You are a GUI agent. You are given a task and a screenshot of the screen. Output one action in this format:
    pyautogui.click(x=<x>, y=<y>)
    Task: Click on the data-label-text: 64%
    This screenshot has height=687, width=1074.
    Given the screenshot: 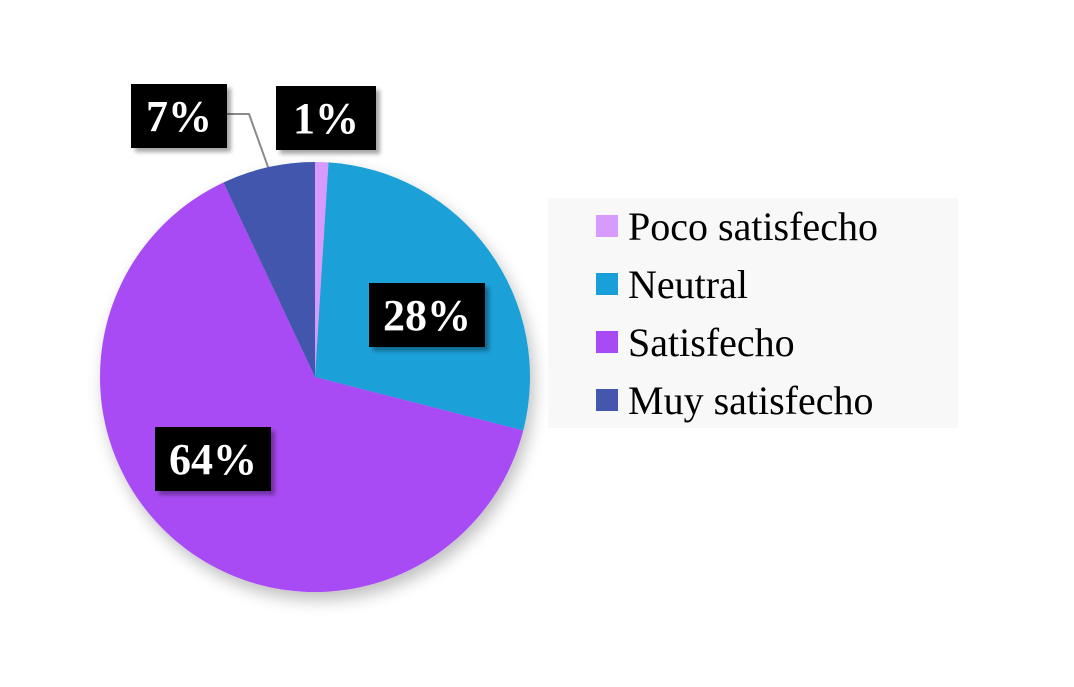 What is the action you would take?
    pyautogui.click(x=213, y=459)
    